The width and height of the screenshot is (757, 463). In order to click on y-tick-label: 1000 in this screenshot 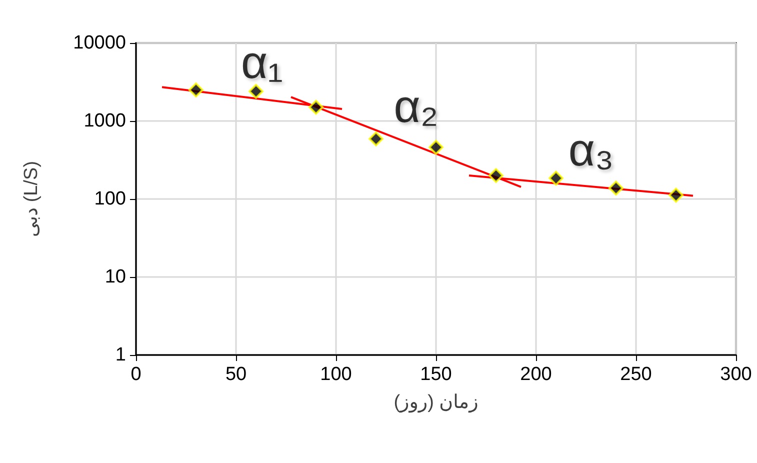, I will do `click(105, 121)`.